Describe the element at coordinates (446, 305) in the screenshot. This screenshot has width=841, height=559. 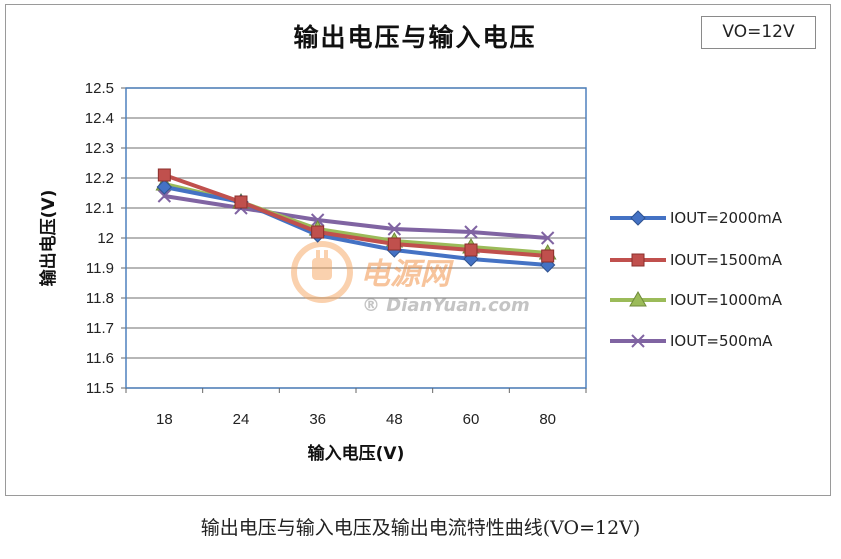
I see `watermark-text-en: ® DianYuan.com` at that location.